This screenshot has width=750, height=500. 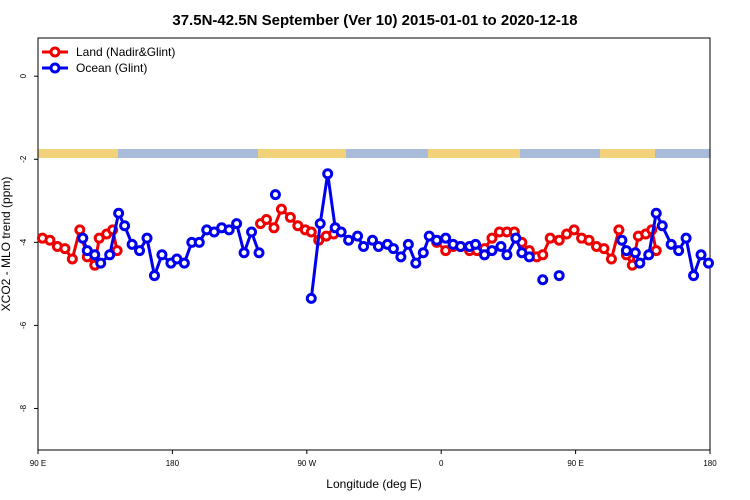 What do you see at coordinates (23, 159) in the screenshot?
I see `y-tick-label: -2` at bounding box center [23, 159].